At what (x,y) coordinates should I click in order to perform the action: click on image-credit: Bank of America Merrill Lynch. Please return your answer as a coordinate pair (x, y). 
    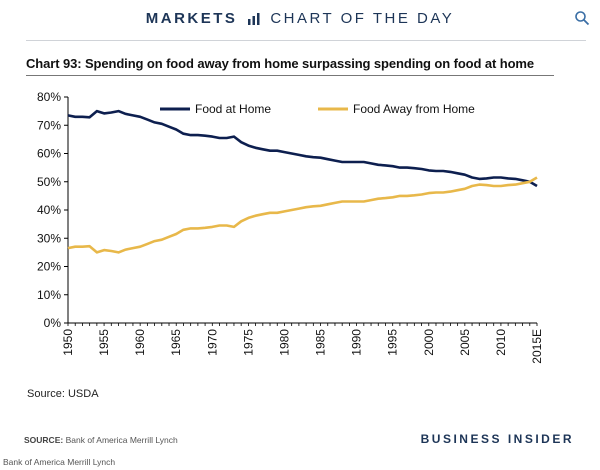
    Looking at the image, I should click on (59, 462).